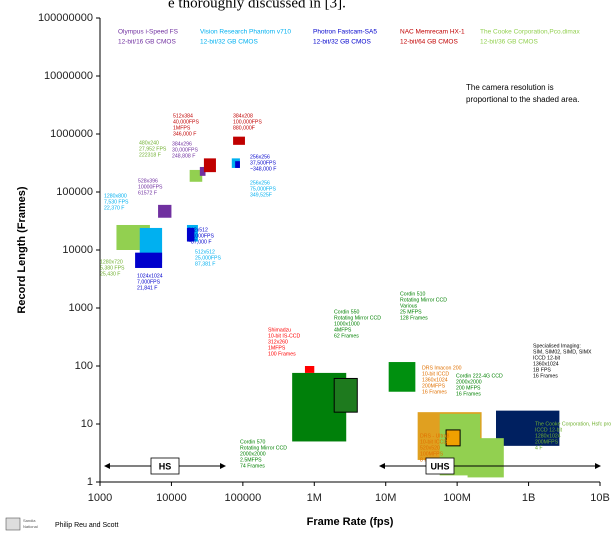 This screenshot has width=616, height=536. What do you see at coordinates (600, 498) in the screenshot?
I see `x-tick-label: 10B` at bounding box center [600, 498].